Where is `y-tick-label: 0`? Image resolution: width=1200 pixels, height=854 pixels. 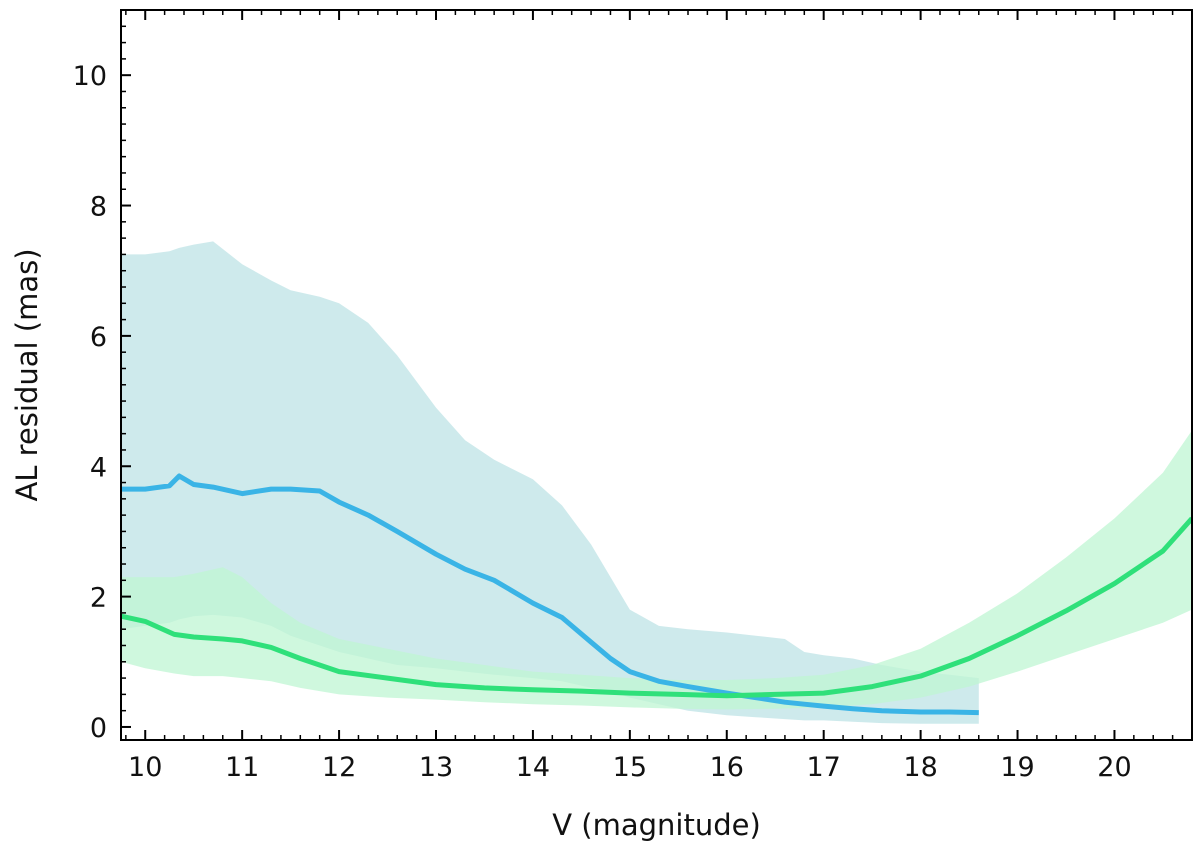 y-tick-label: 0 is located at coordinates (98, 728).